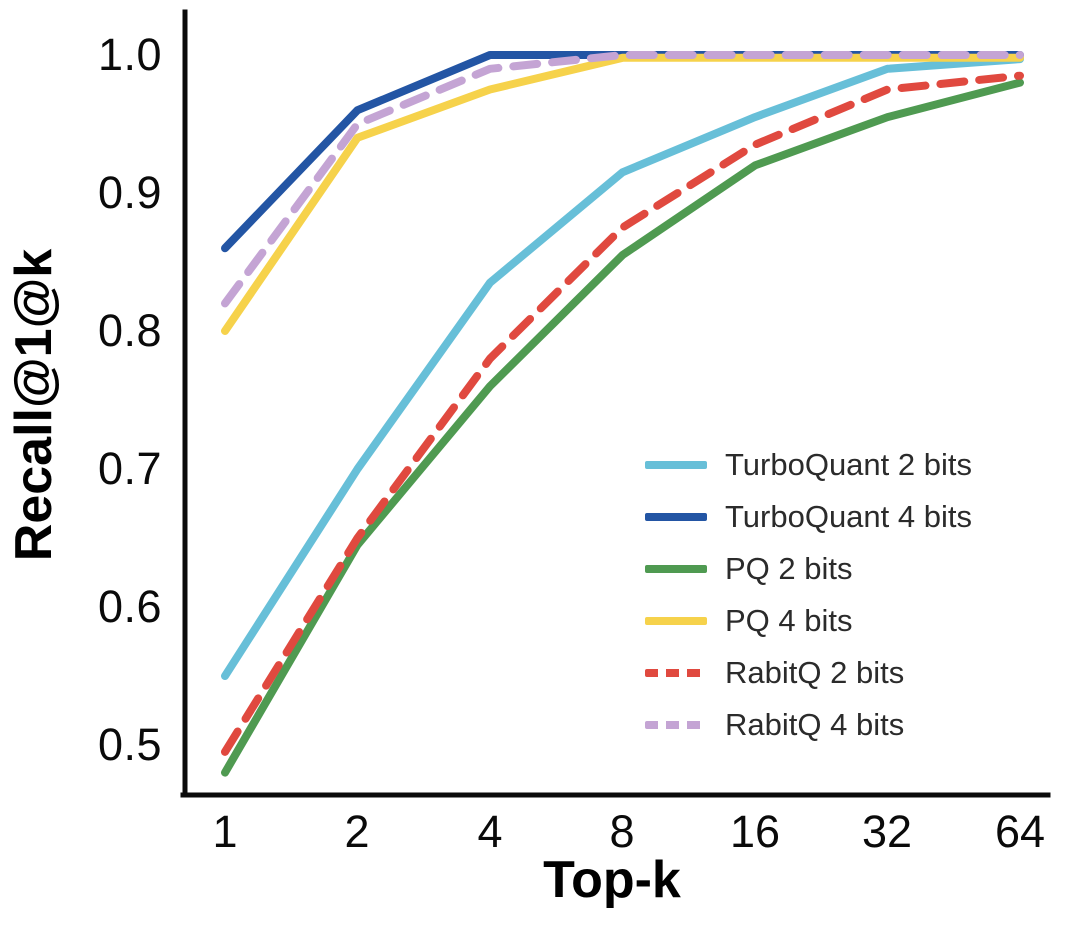 The image size is (1080, 928). I want to click on y-tick-label: 0.8, so click(129, 330).